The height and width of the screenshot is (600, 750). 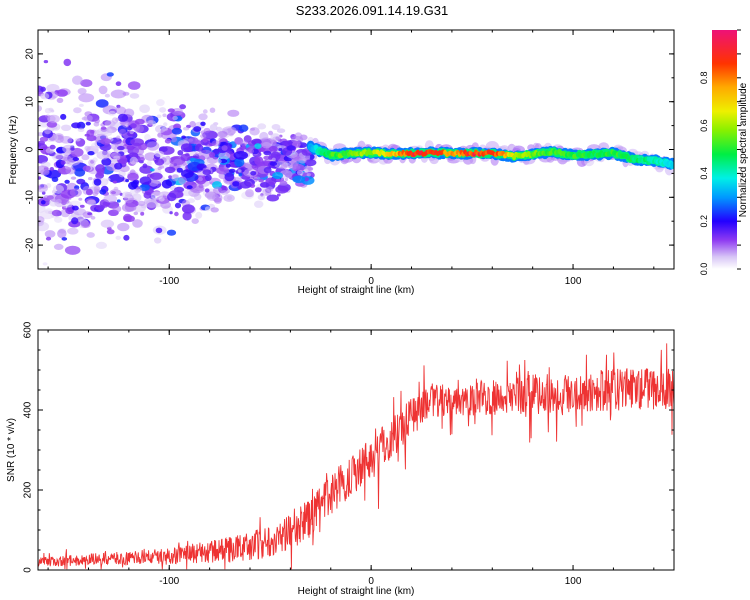 I want to click on colorbar-label: Normalized spectral amplitude, so click(x=743, y=149).